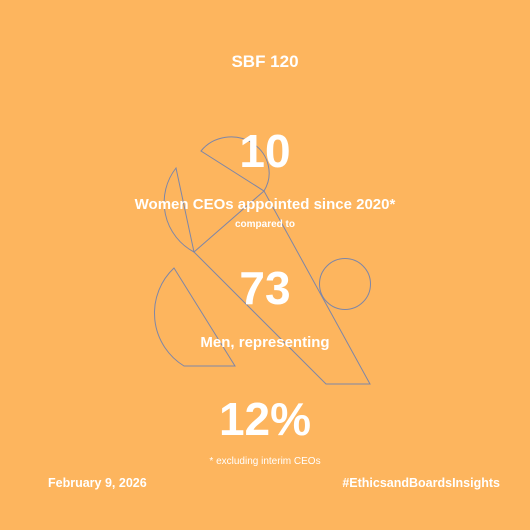  I want to click on small-circle-shape, so click(345, 284).